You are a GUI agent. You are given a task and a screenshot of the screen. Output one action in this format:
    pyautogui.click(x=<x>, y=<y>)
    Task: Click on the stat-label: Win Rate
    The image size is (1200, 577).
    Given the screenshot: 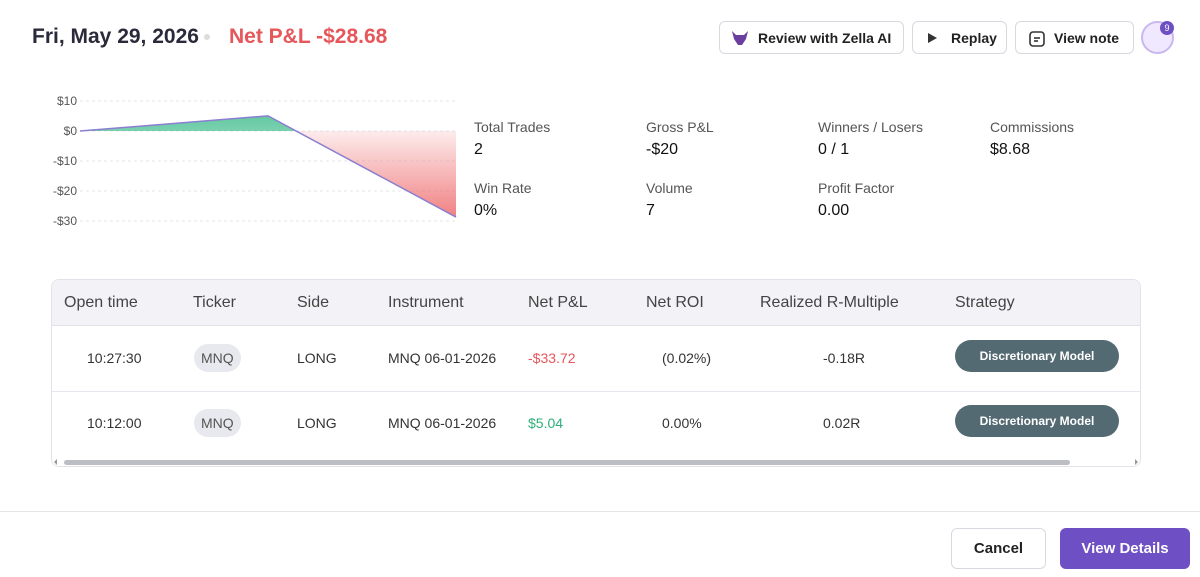 What is the action you would take?
    pyautogui.click(x=503, y=188)
    